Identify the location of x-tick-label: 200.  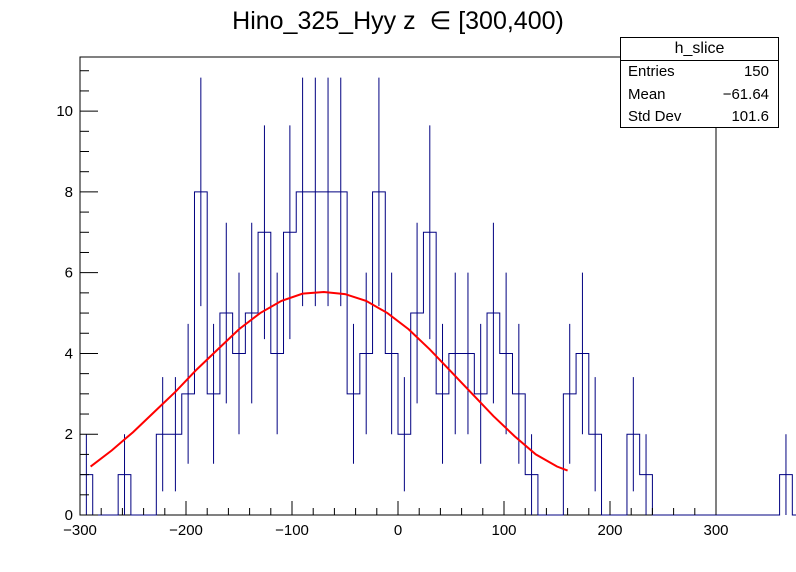
(609, 530).